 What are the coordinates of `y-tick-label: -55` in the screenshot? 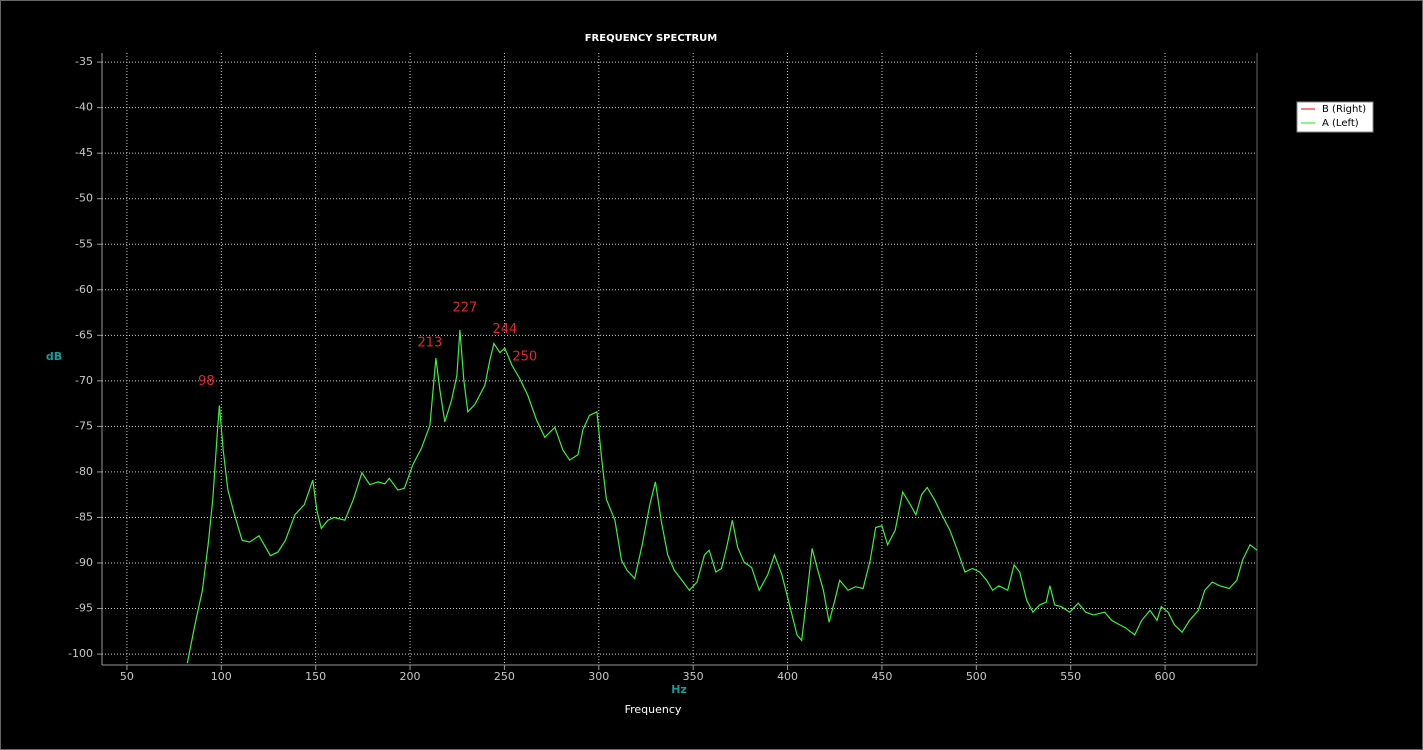 It's located at (84, 243).